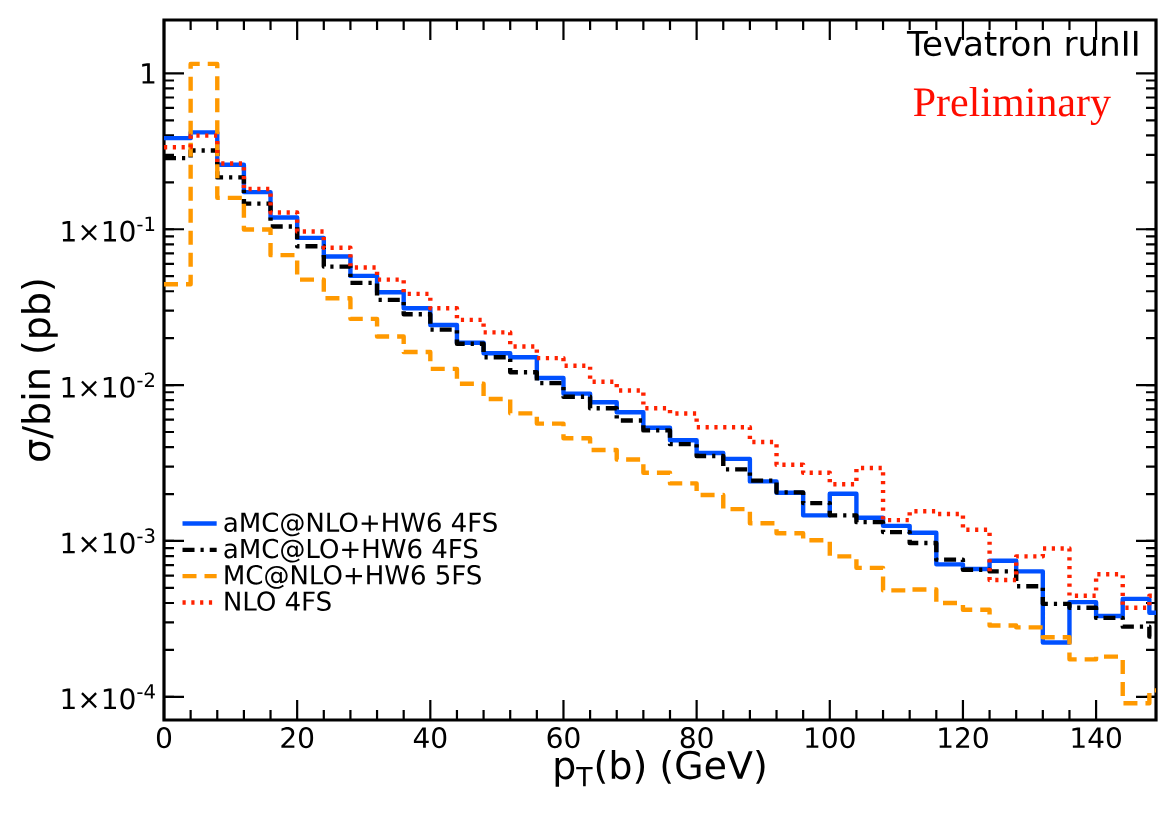  I want to click on x-tick-label: 140, so click(1096, 738).